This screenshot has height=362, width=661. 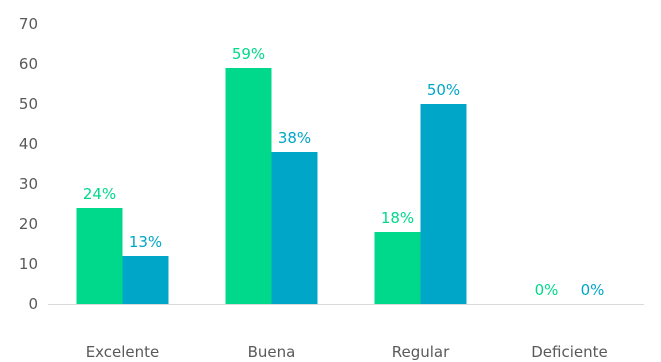 I want to click on data-label: 13%, so click(x=145, y=242).